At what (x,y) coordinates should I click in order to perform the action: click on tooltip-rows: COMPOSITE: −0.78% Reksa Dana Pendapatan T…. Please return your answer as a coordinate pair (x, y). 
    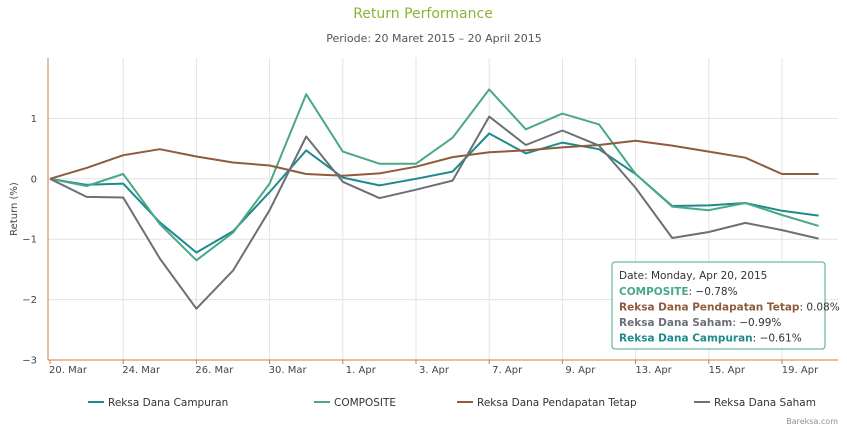
    Looking at the image, I should click on (729, 315).